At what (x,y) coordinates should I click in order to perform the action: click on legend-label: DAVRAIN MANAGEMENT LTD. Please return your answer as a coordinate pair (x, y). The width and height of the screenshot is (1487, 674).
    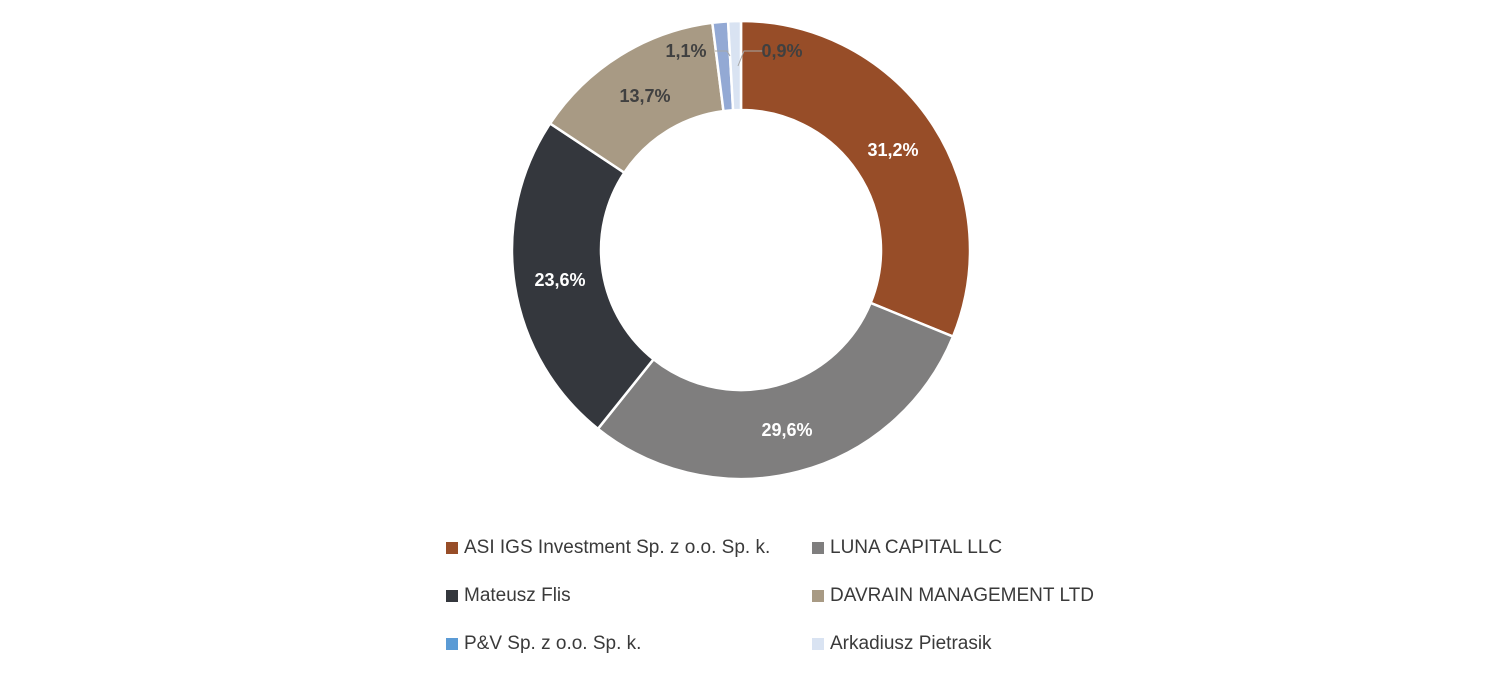
    Looking at the image, I should click on (962, 595).